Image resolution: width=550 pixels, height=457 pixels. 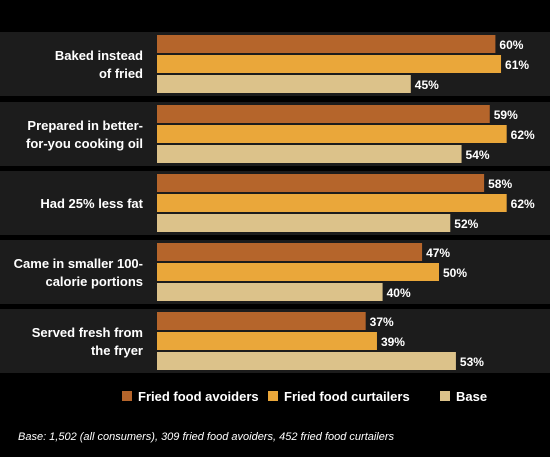 I want to click on data-label: 53%, so click(x=472, y=362).